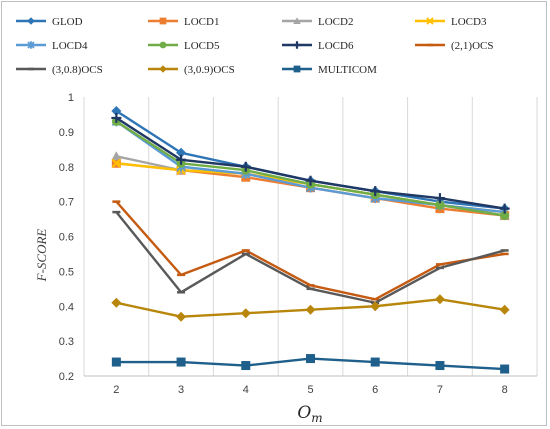 The image size is (550, 429). I want to click on legend-label: LOCD3, so click(469, 22).